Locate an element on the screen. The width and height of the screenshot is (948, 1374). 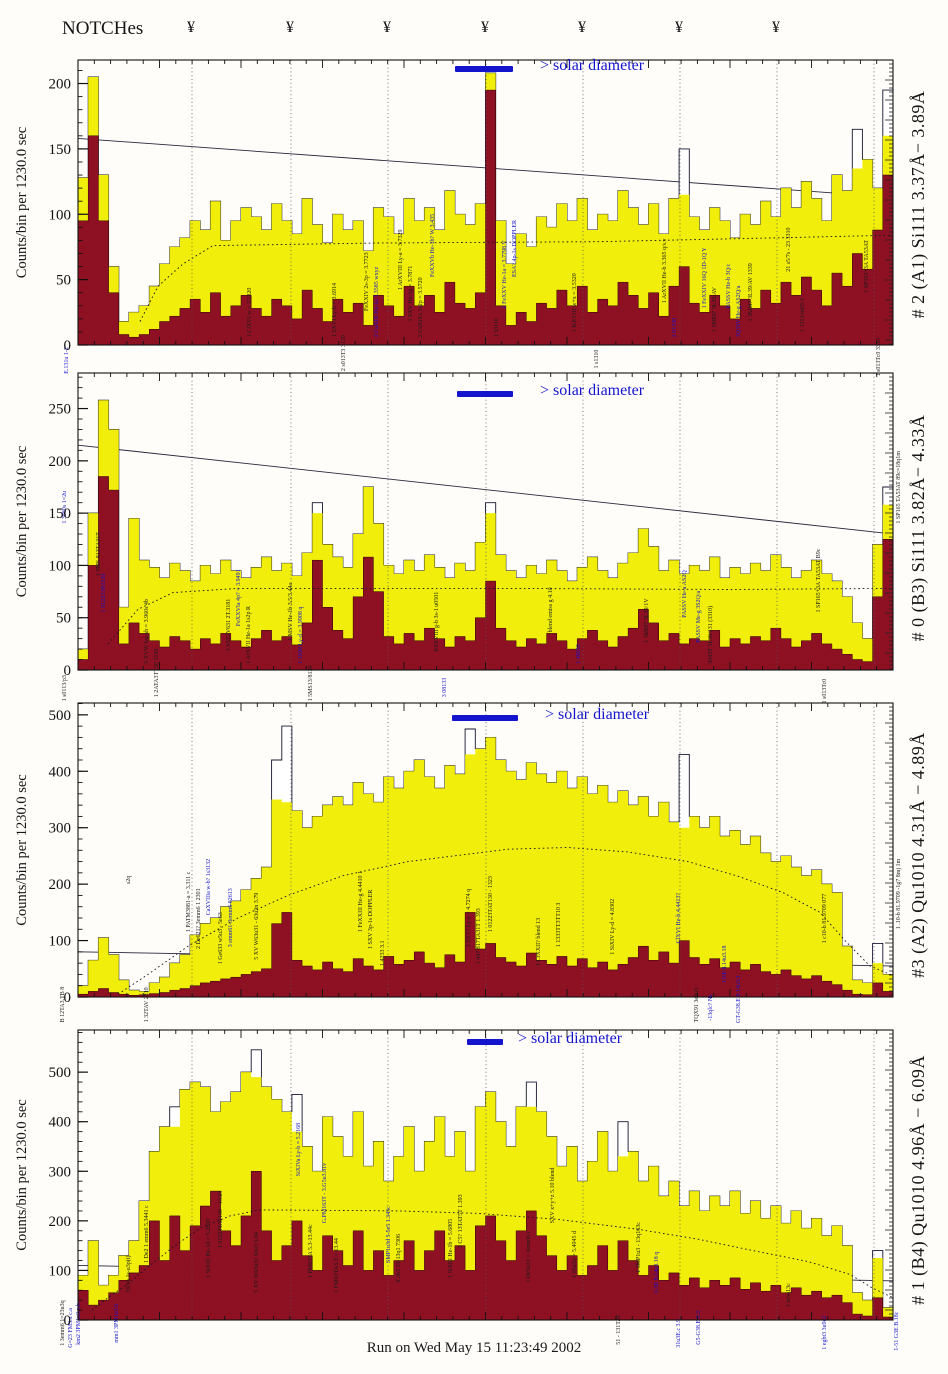
svg-text: G5-G38.E 8.3 is located at coordinates (699, 1328).